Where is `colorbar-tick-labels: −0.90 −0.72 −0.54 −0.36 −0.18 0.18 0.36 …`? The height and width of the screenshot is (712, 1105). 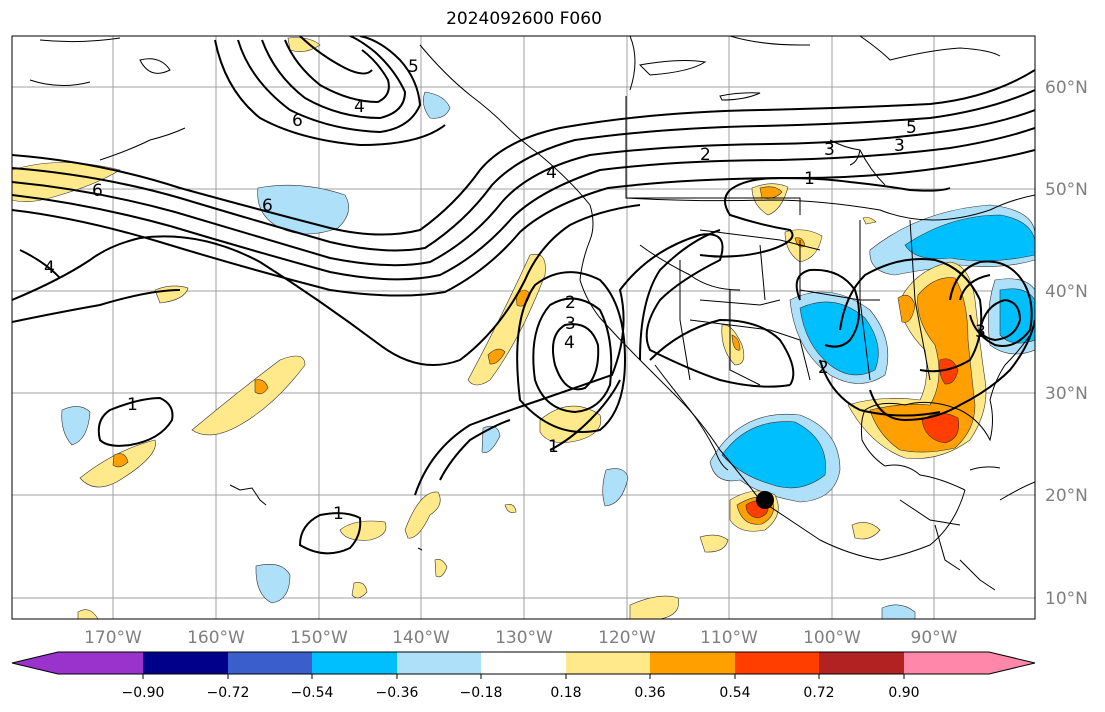
colorbar-tick-labels: −0.90 −0.72 −0.54 −0.36 −0.18 0.18 0.36 … is located at coordinates (521, 693).